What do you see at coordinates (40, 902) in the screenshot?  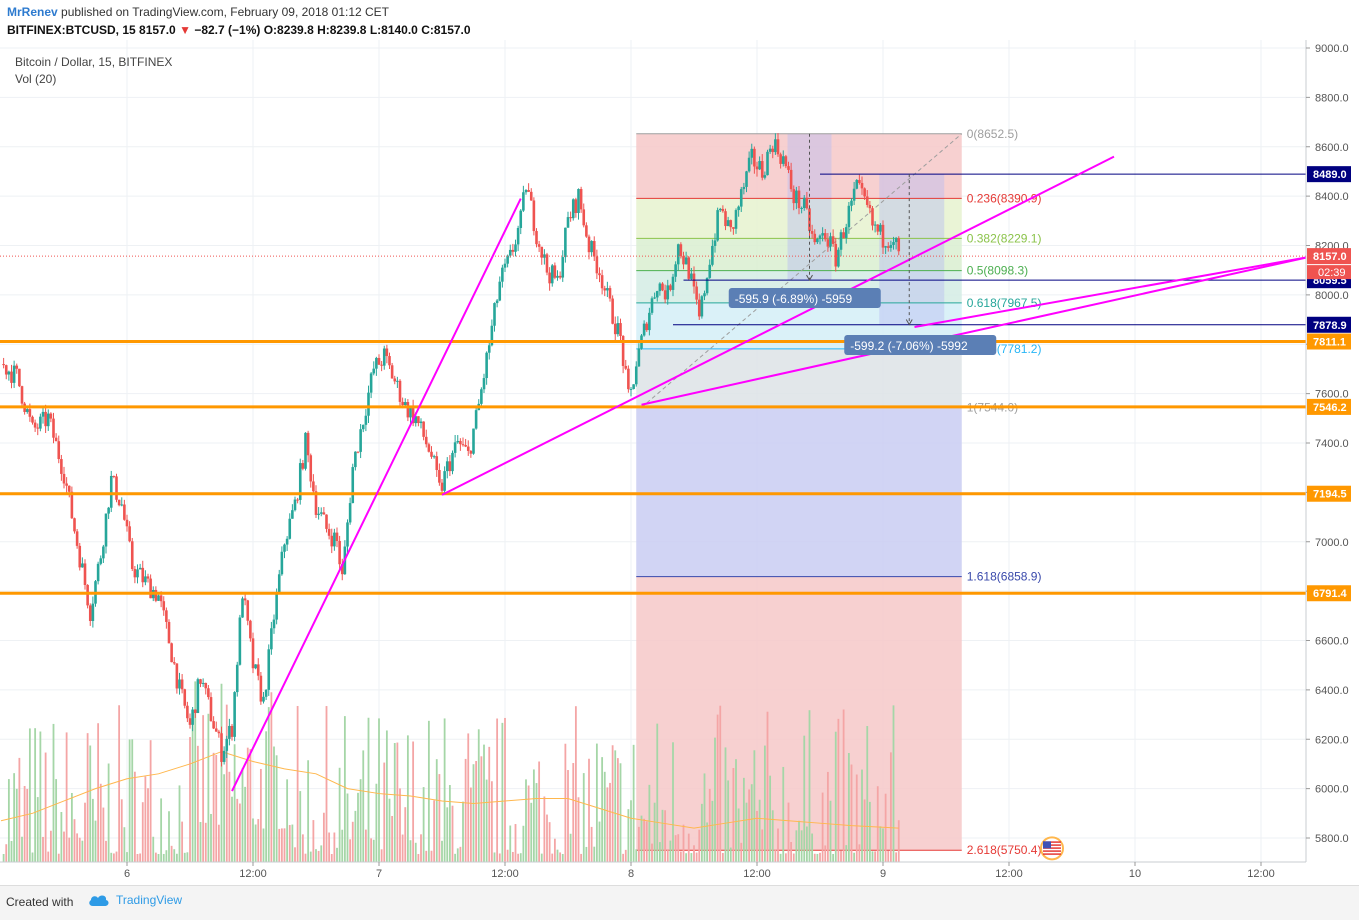 I see `created-with-label: Created with` at bounding box center [40, 902].